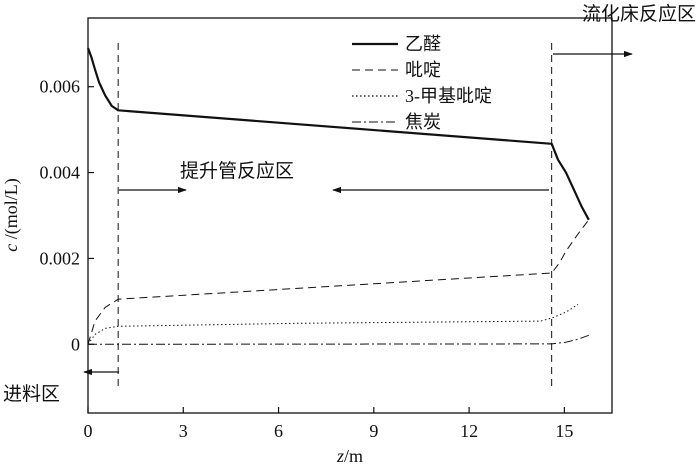  I want to click on series-3-methylpyridine-line, so click(333, 324).